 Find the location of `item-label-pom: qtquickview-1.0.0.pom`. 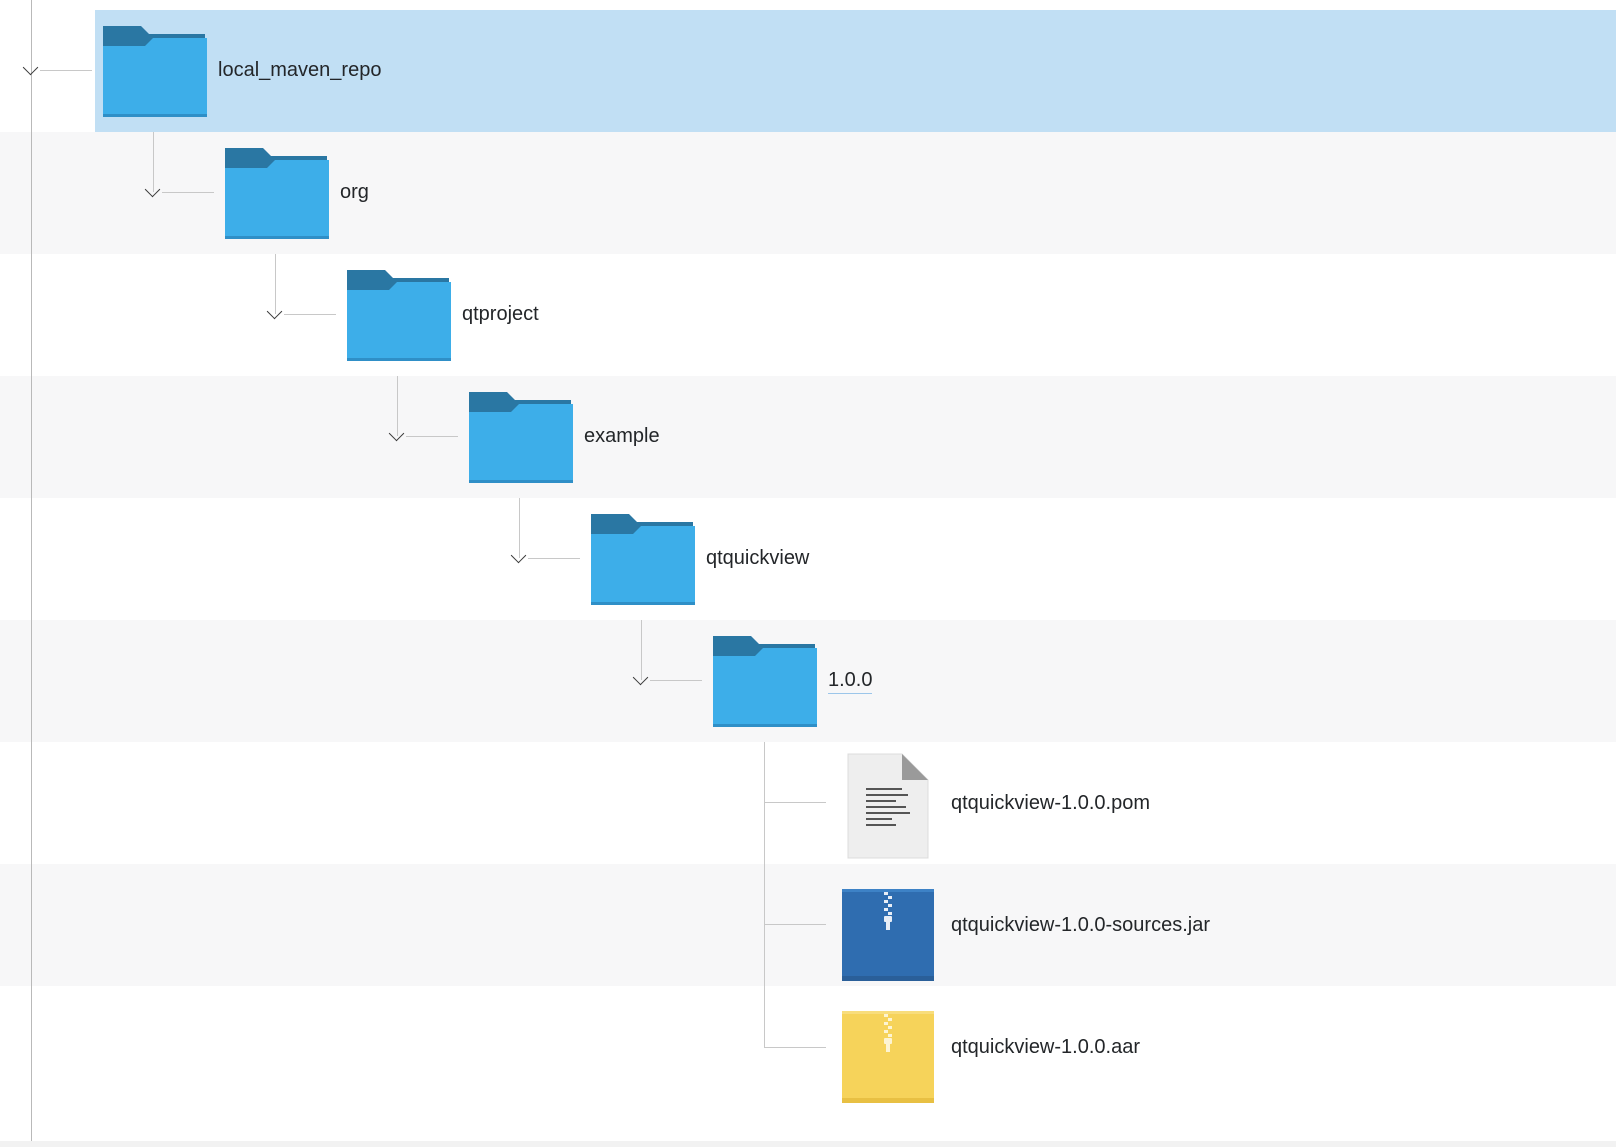

item-label-pom: qtquickview-1.0.0.pom is located at coordinates (1050, 803).